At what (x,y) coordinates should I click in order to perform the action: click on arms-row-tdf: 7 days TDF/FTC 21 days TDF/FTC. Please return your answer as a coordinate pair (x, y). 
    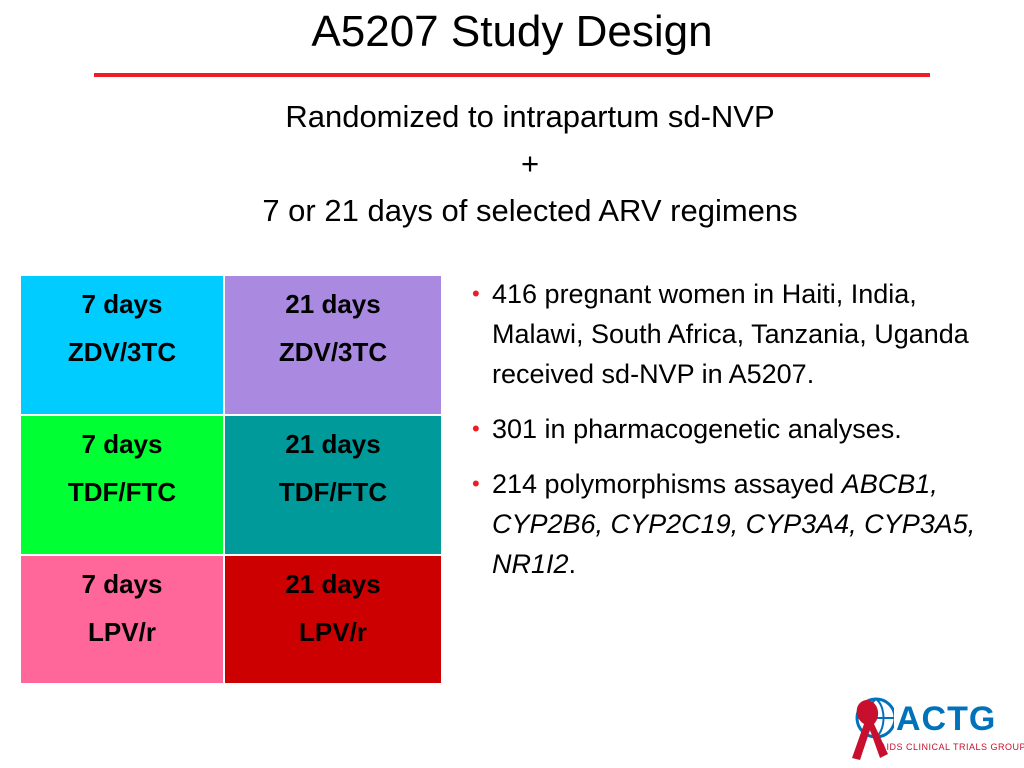
    Looking at the image, I should click on (231, 485).